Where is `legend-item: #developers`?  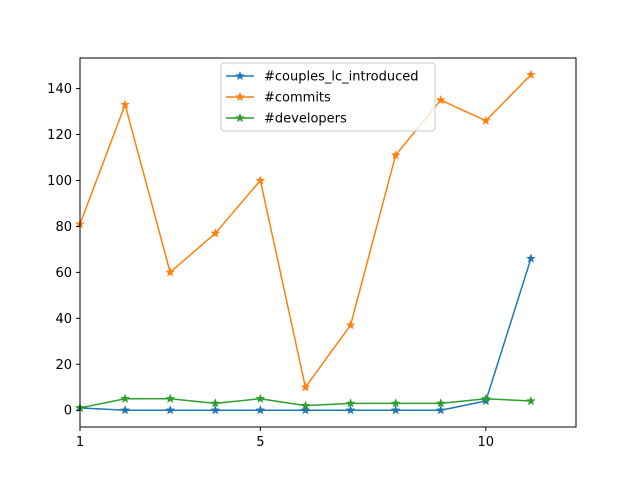 legend-item: #developers is located at coordinates (286, 119).